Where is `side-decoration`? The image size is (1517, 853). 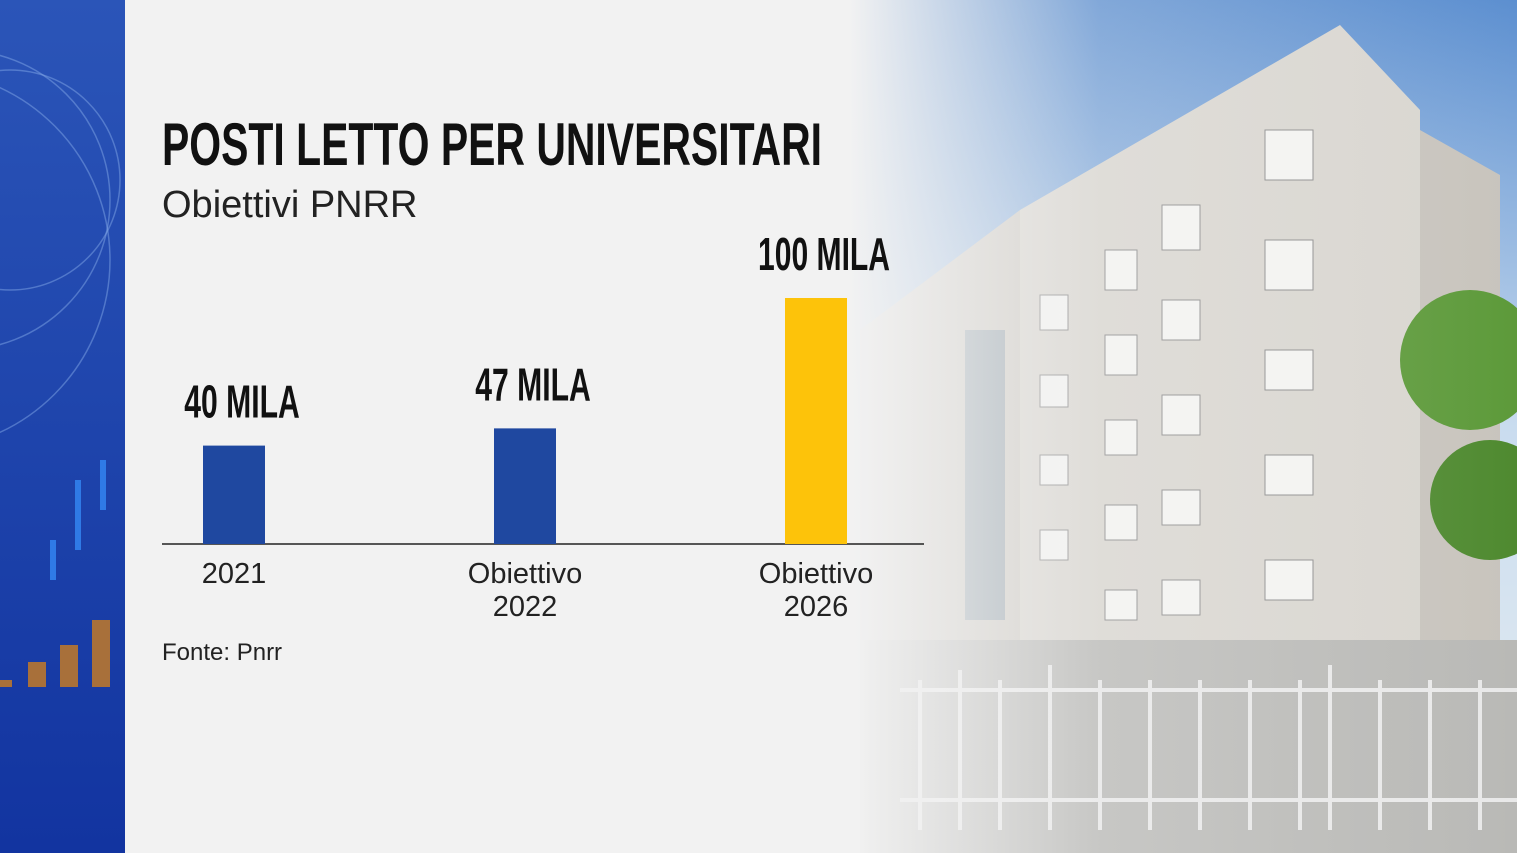
side-decoration is located at coordinates (60, 244).